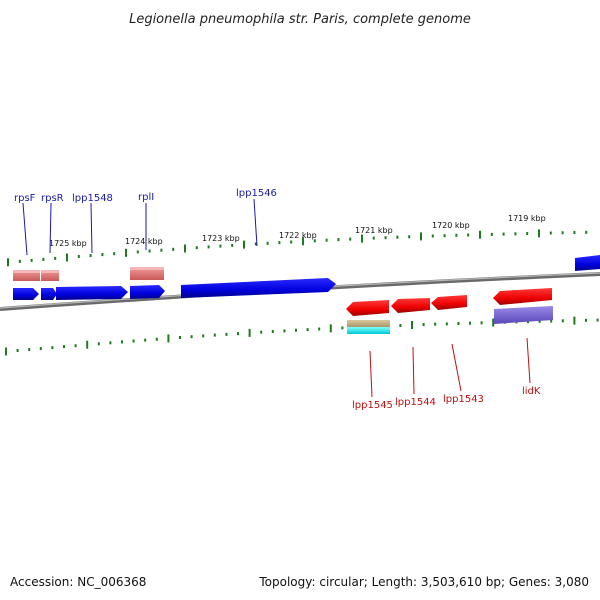  Describe the element at coordinates (258, 288) in the screenshot. I see `gene-arrow-lpp1546` at that location.